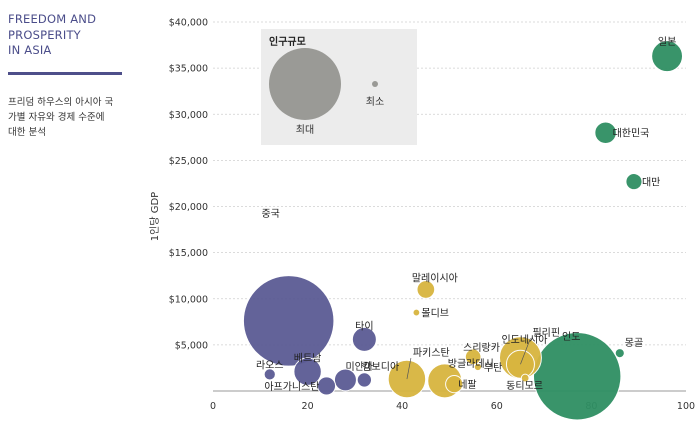  What do you see at coordinates (191, 345) in the screenshot?
I see `y-tick-label: $5,000` at bounding box center [191, 345].